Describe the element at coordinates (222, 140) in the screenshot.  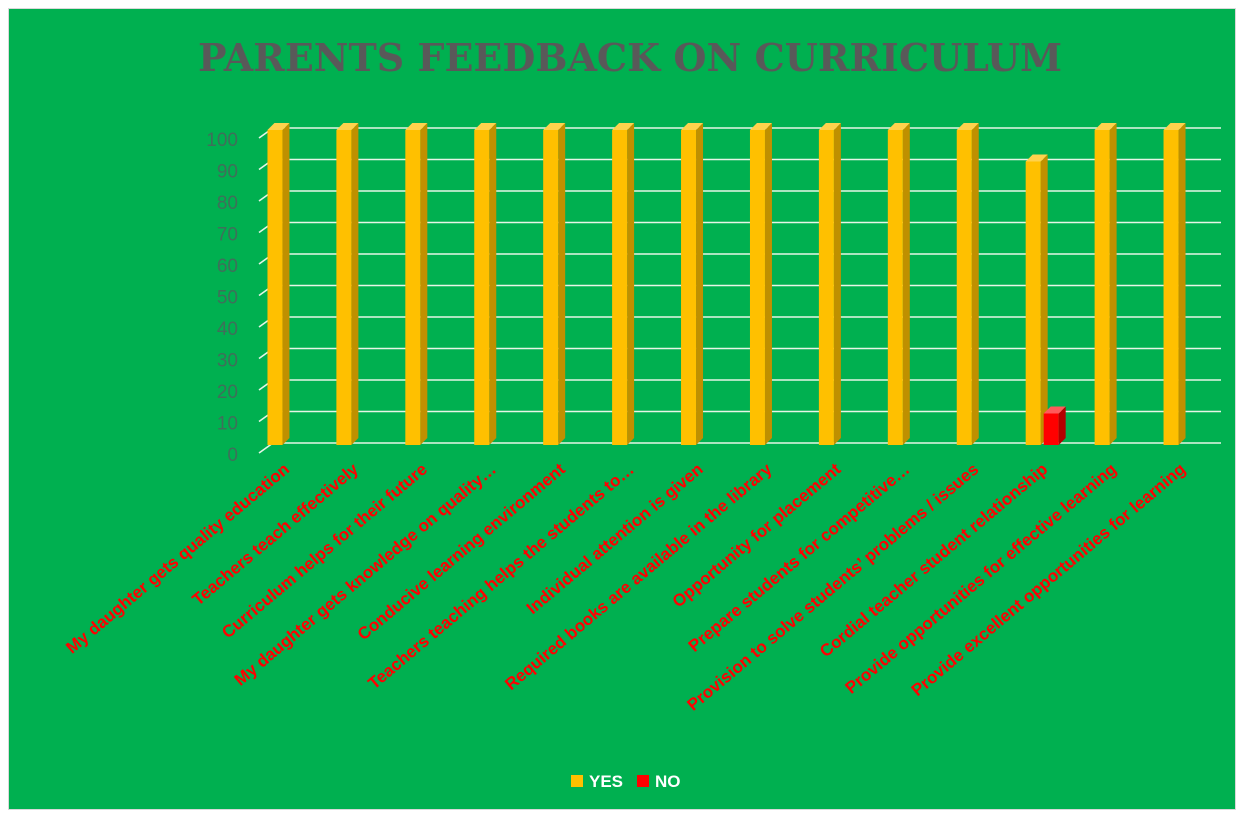
I see `y-tick-label: 100` at that location.